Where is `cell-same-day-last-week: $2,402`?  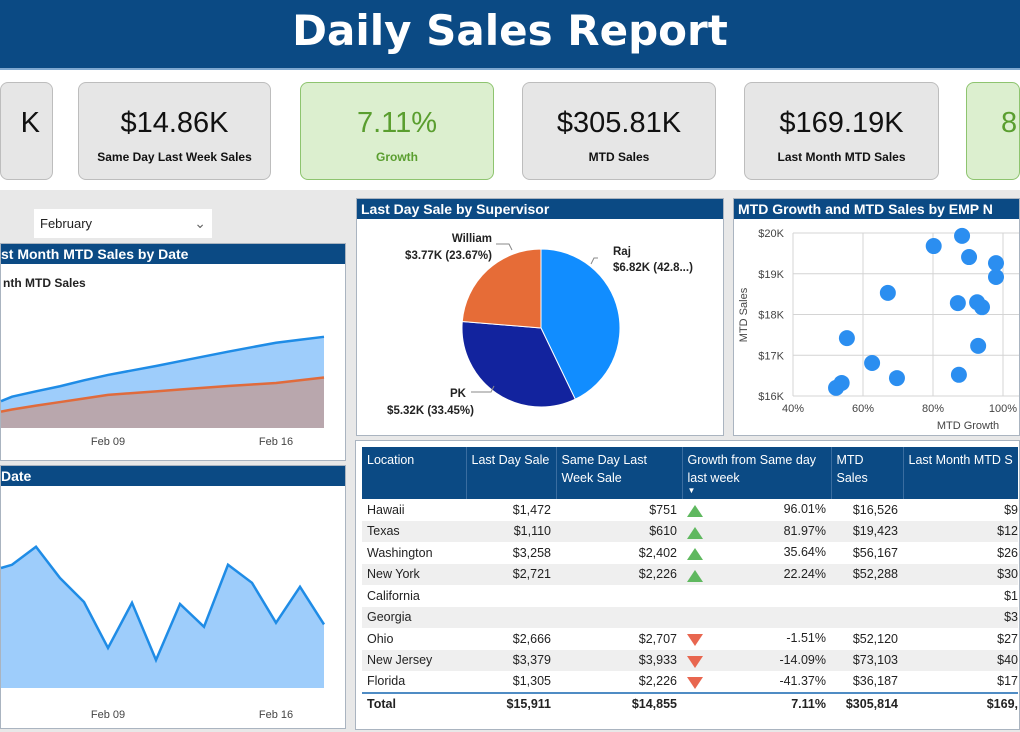
cell-same-day-last-week: $2,402 is located at coordinates (657, 552).